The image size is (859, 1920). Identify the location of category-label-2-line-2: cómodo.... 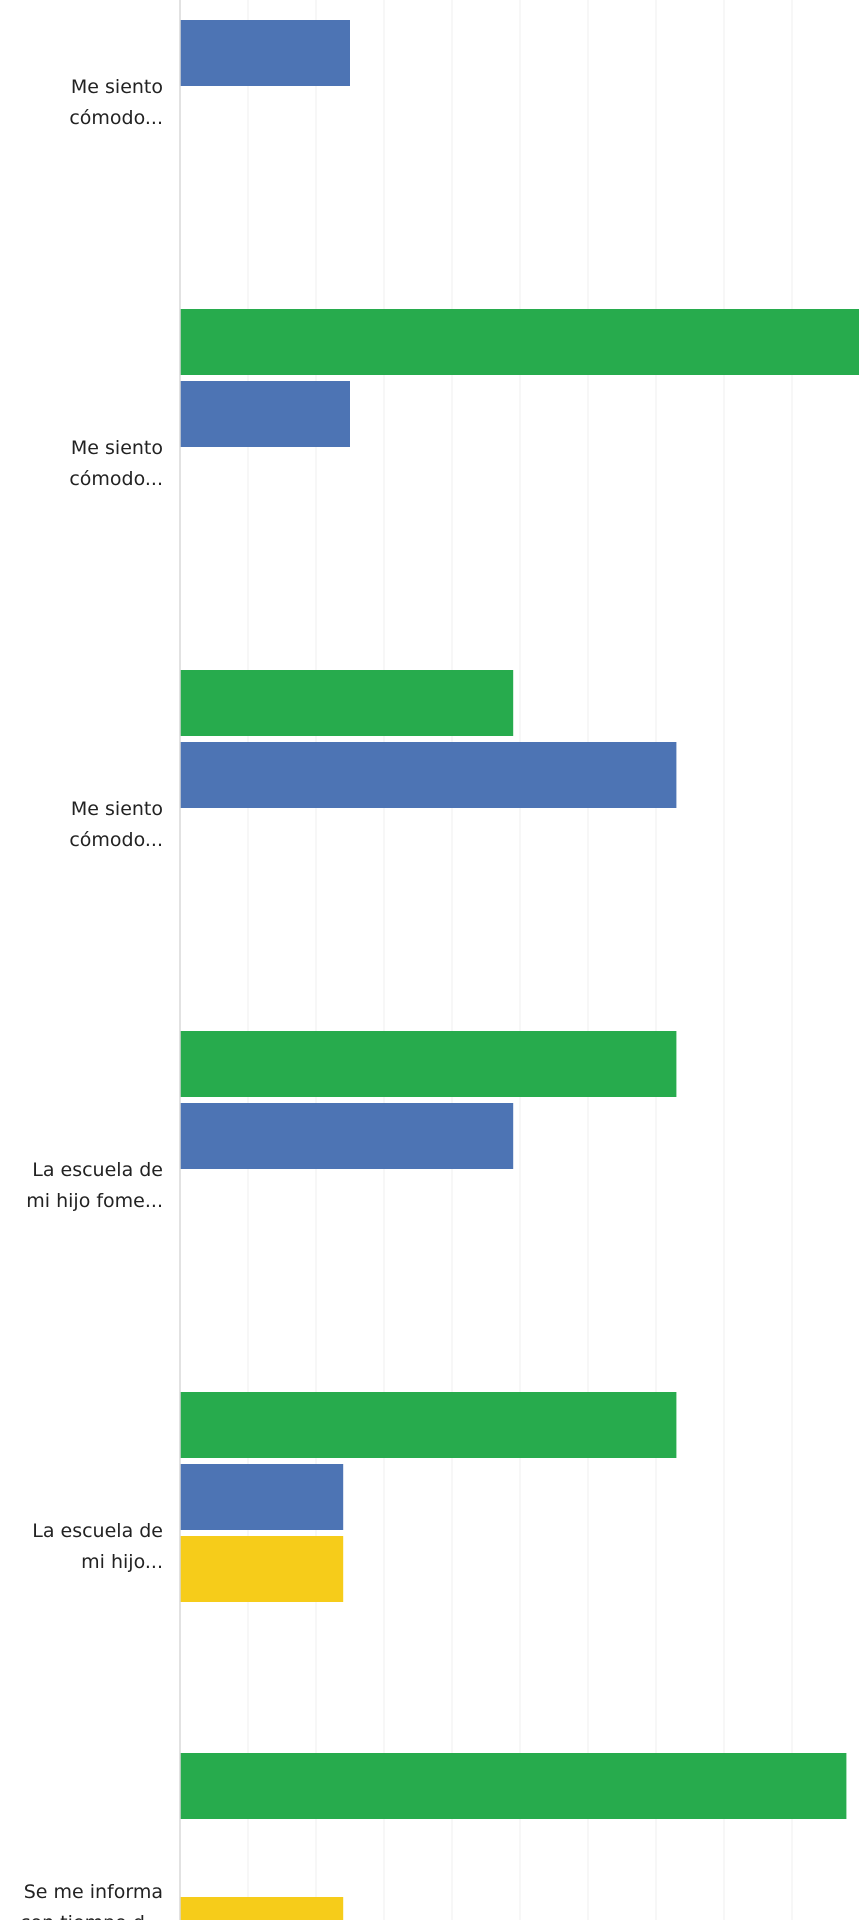
(116, 479).